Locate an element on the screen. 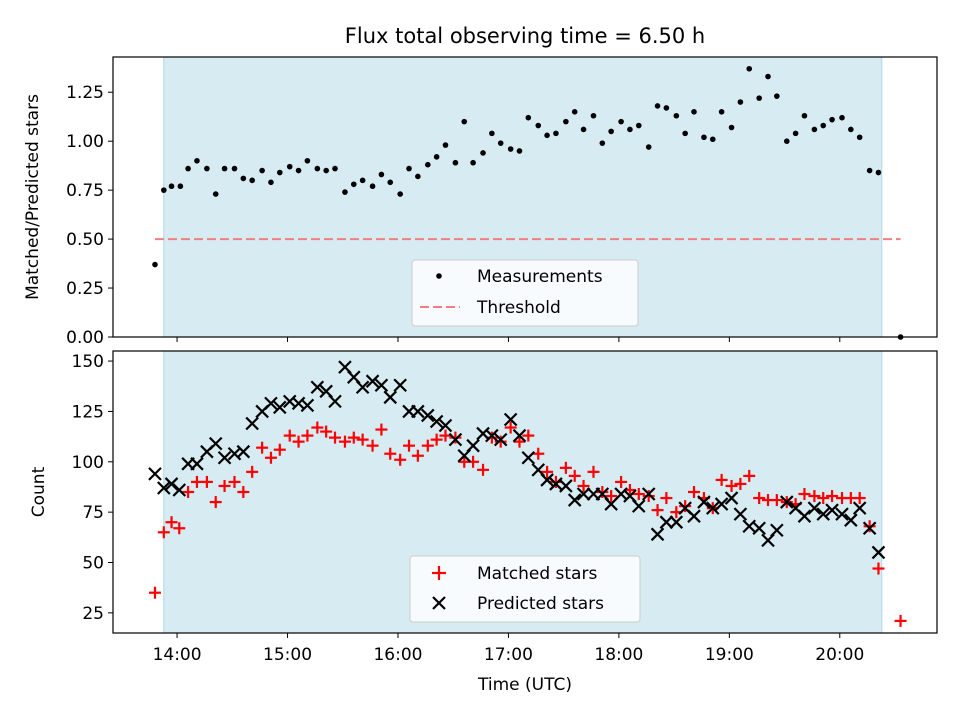 The height and width of the screenshot is (720, 960). top-legend: Measurements Threshold is located at coordinates (525, 293).